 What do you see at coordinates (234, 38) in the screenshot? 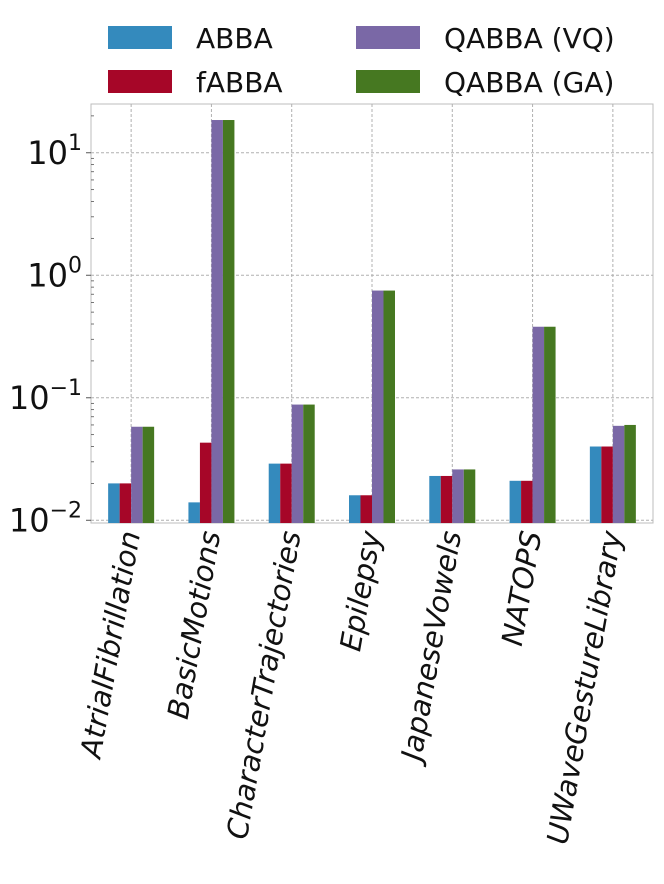
I see `legend-label: ABBA` at bounding box center [234, 38].